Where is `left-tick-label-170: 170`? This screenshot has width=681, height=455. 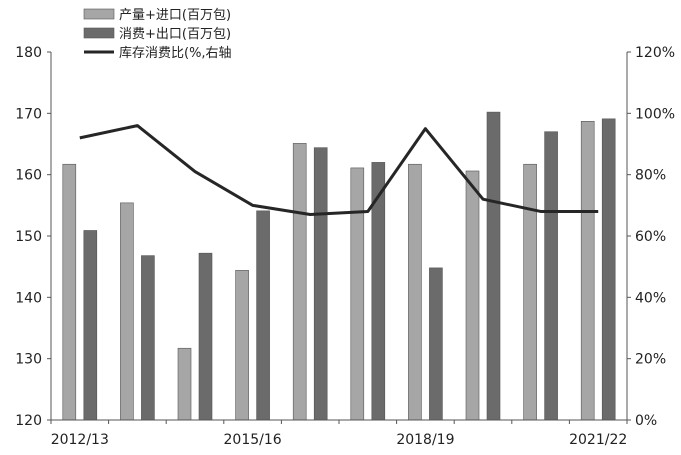
left-tick-label-170: 170 is located at coordinates (28, 114).